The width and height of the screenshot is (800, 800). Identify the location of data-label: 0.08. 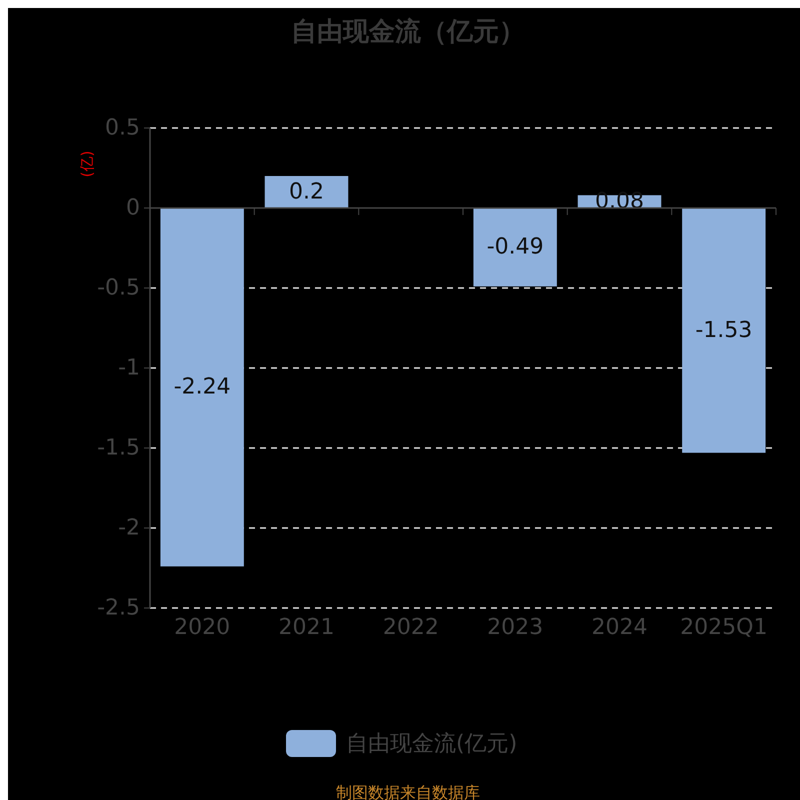
(619, 201).